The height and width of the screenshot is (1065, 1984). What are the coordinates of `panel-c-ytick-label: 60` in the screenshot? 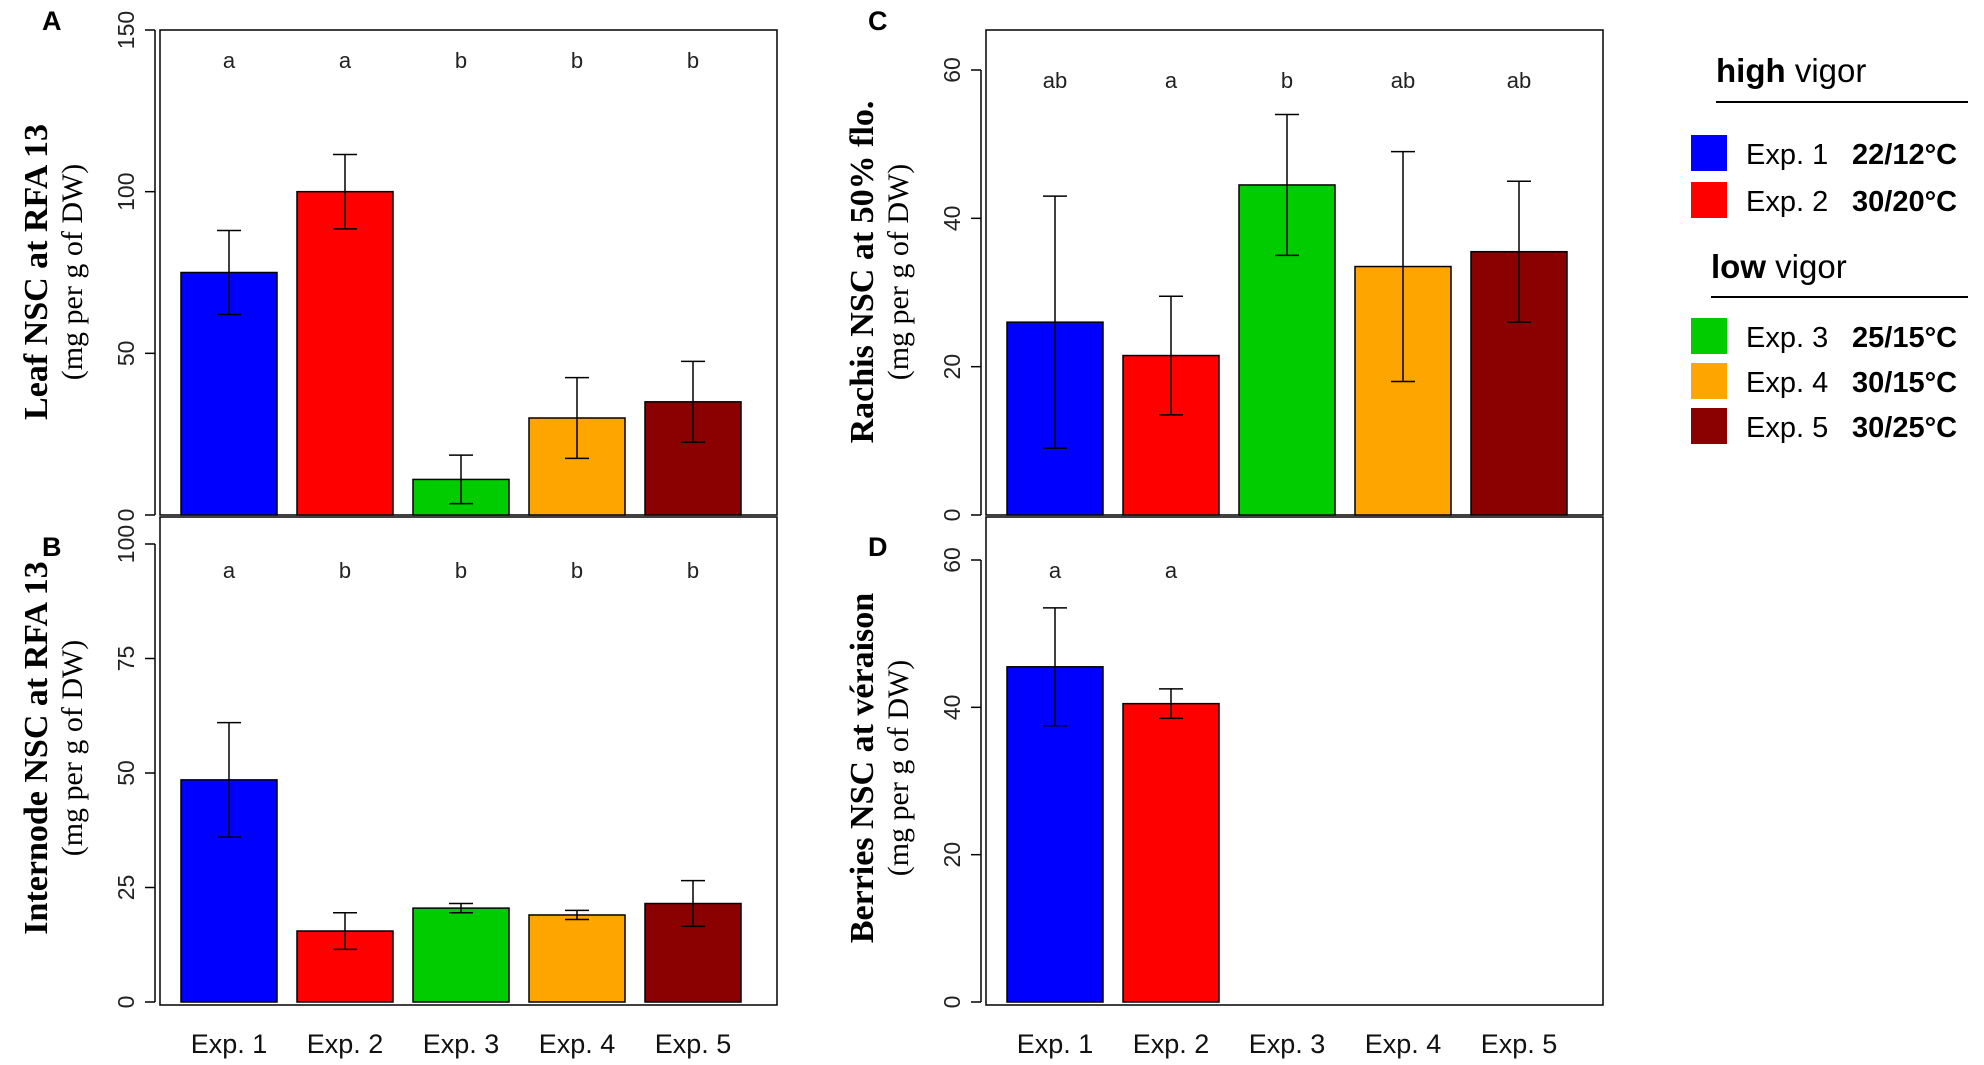 It's located at (952, 70).